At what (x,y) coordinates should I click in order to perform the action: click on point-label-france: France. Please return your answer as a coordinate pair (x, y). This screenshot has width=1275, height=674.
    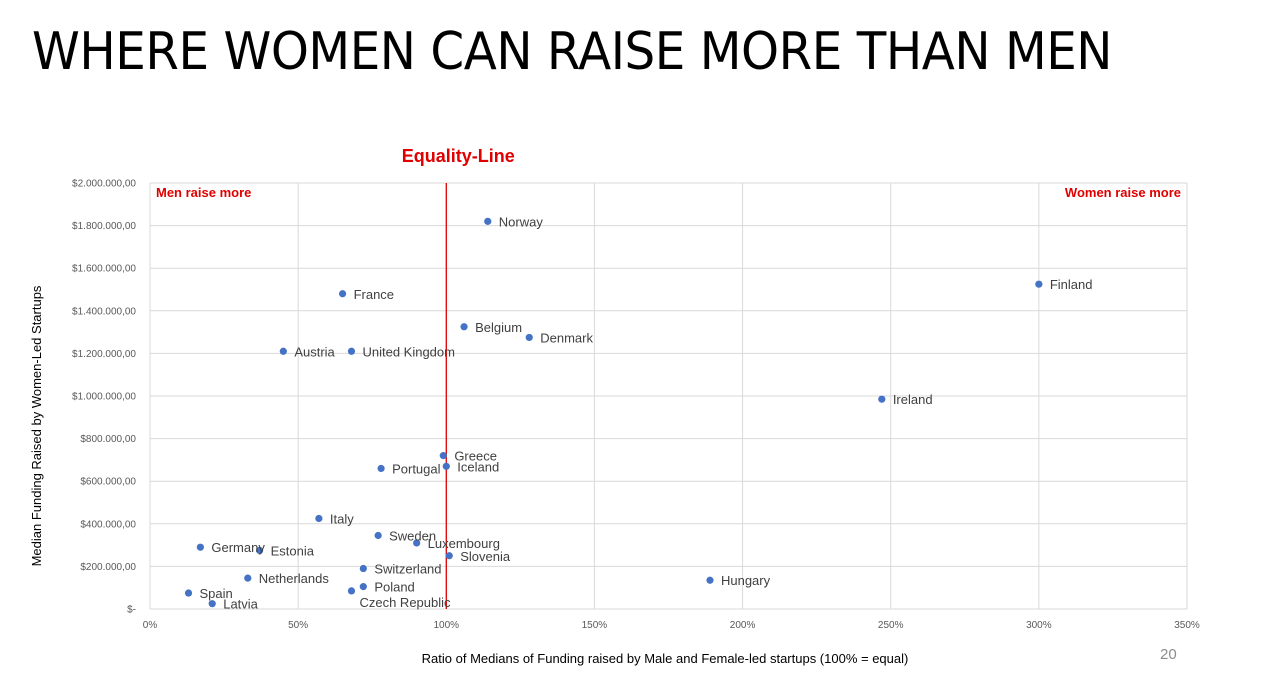
    Looking at the image, I should click on (374, 294).